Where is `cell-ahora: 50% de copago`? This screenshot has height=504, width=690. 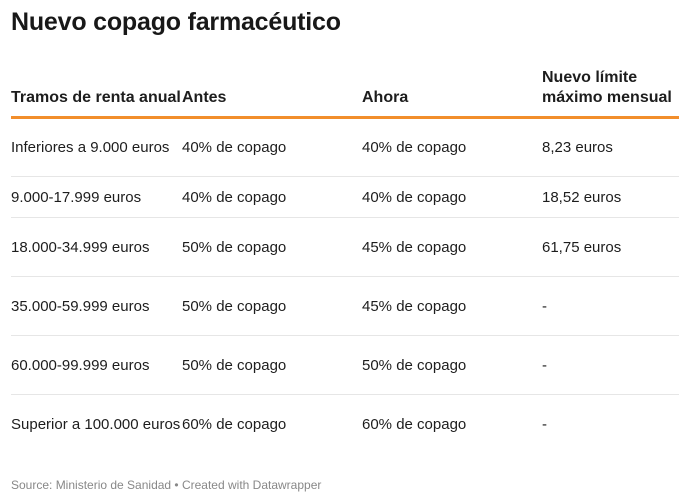 cell-ahora: 50% de copago is located at coordinates (452, 365).